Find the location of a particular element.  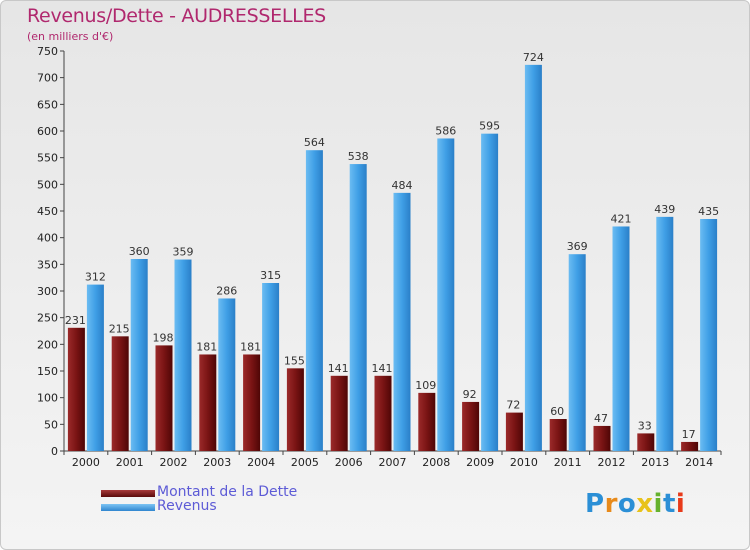

y-tick-label: 350 is located at coordinates (47, 264).